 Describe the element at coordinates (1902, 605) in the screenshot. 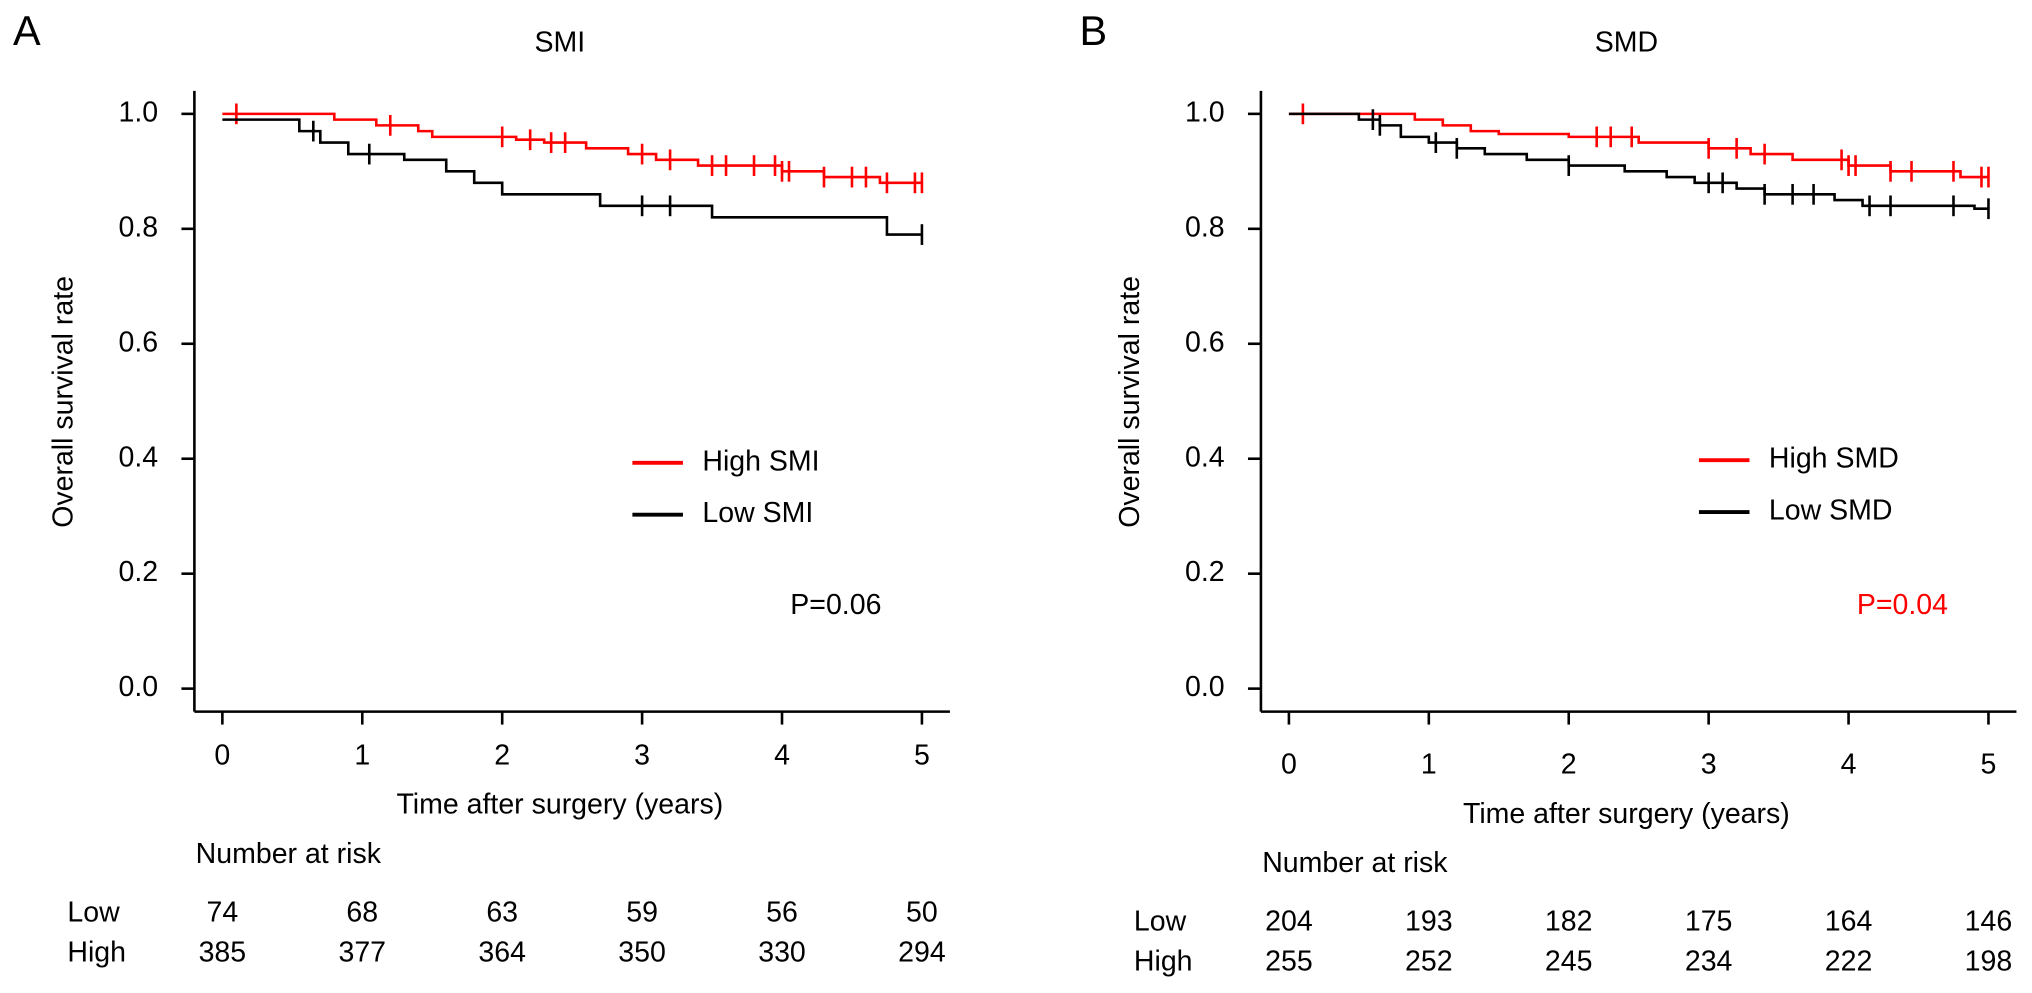

I see `p-value: P=0.04` at that location.